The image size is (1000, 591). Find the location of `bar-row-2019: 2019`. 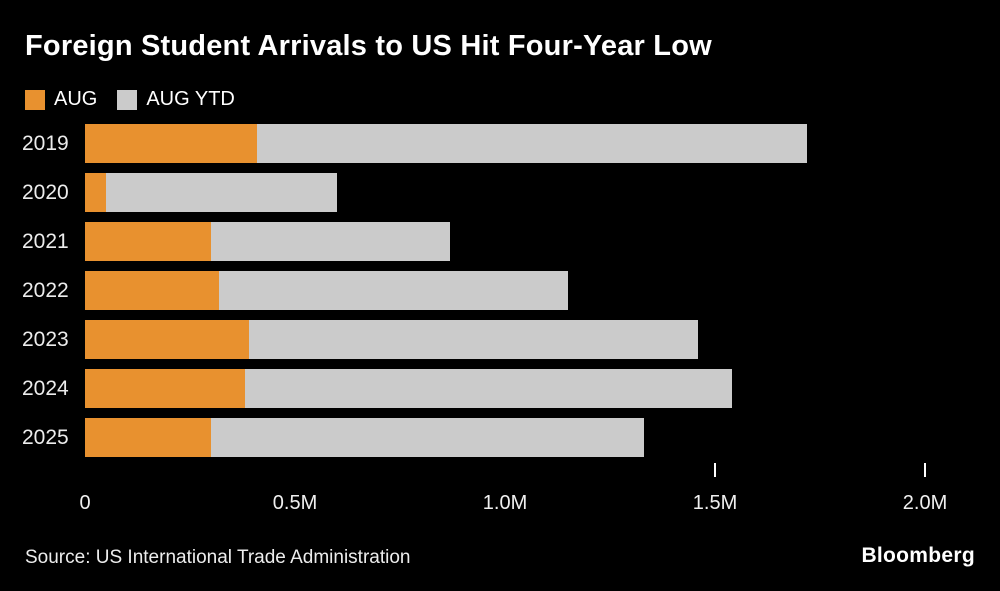

bar-row-2019: 2019 is located at coordinates (500, 143).